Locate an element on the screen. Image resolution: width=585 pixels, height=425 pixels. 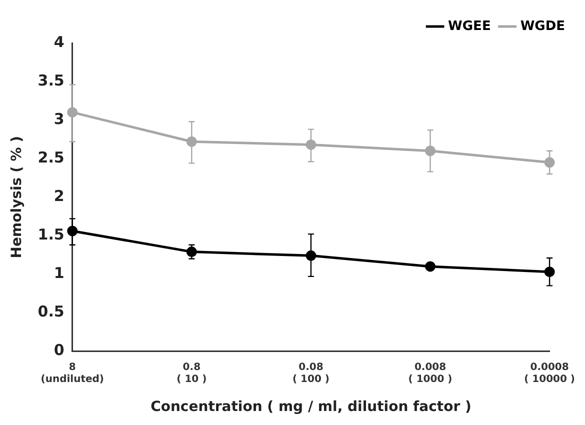
legend-label: WGDE is located at coordinates (543, 26).